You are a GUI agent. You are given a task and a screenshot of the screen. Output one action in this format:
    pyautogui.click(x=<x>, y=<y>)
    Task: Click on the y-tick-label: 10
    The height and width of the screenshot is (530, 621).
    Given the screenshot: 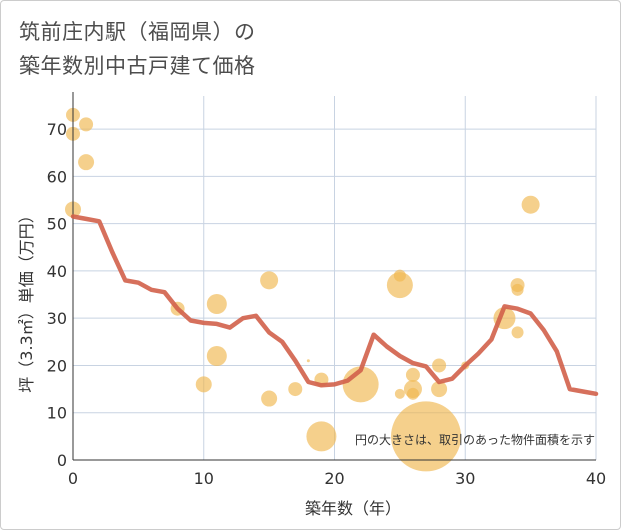 What is the action you would take?
    pyautogui.click(x=57, y=413)
    